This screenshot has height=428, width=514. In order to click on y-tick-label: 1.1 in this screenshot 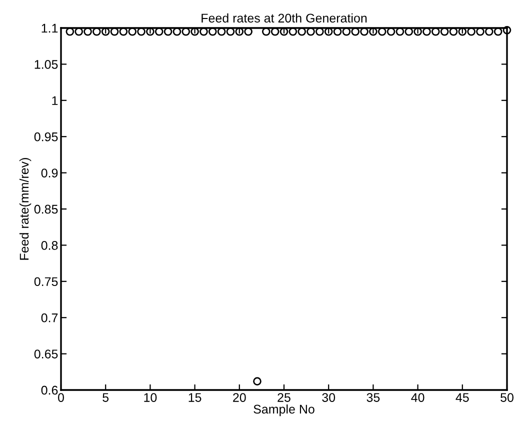, I will do `click(50, 28)`.